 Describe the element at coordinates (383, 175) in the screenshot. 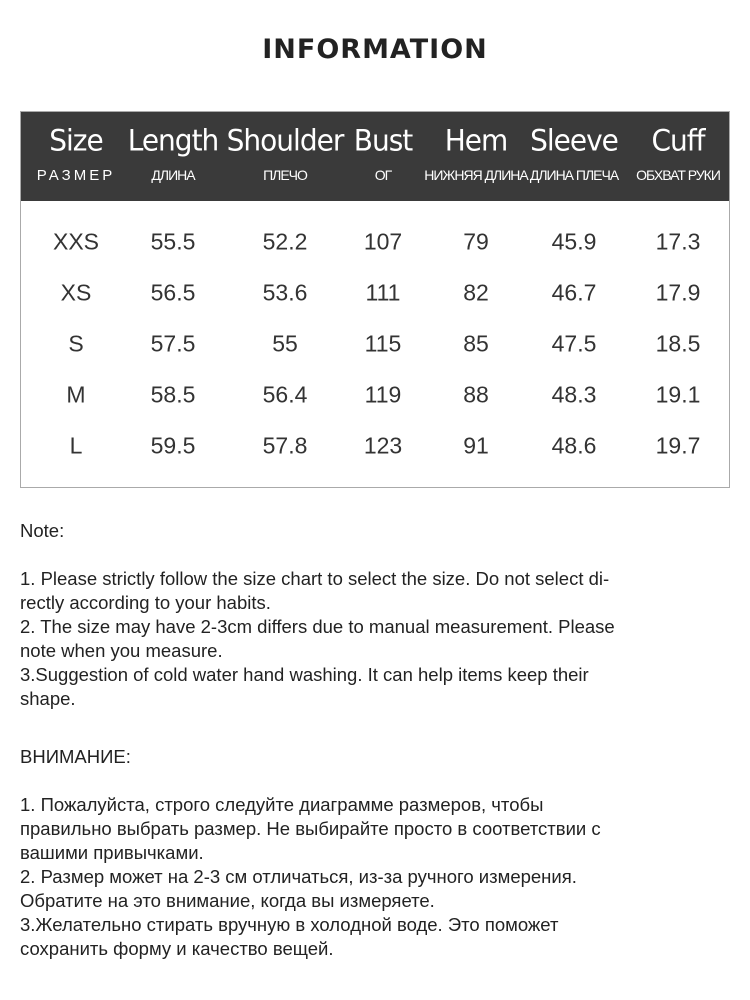

I see `column-header-ru: ОГ` at that location.